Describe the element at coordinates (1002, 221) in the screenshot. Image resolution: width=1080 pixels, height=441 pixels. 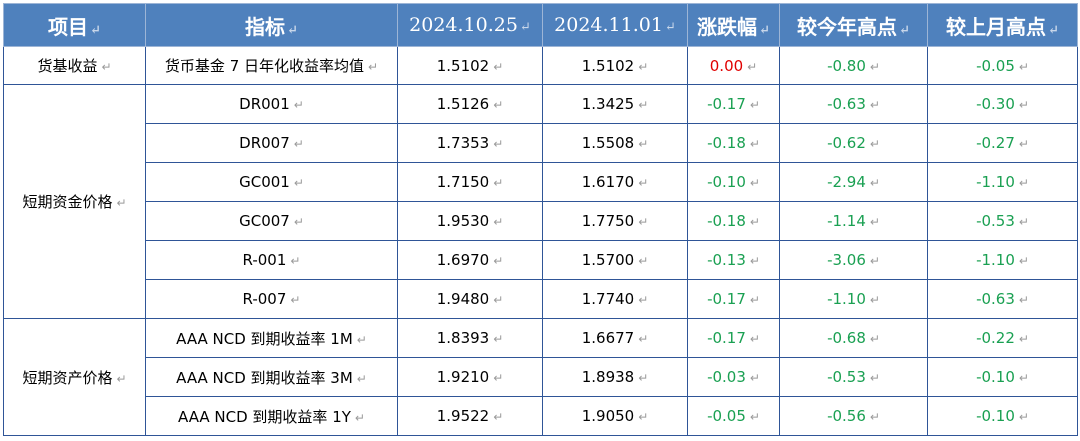
I see `vs-month-high-value: -0.53 ↵` at that location.